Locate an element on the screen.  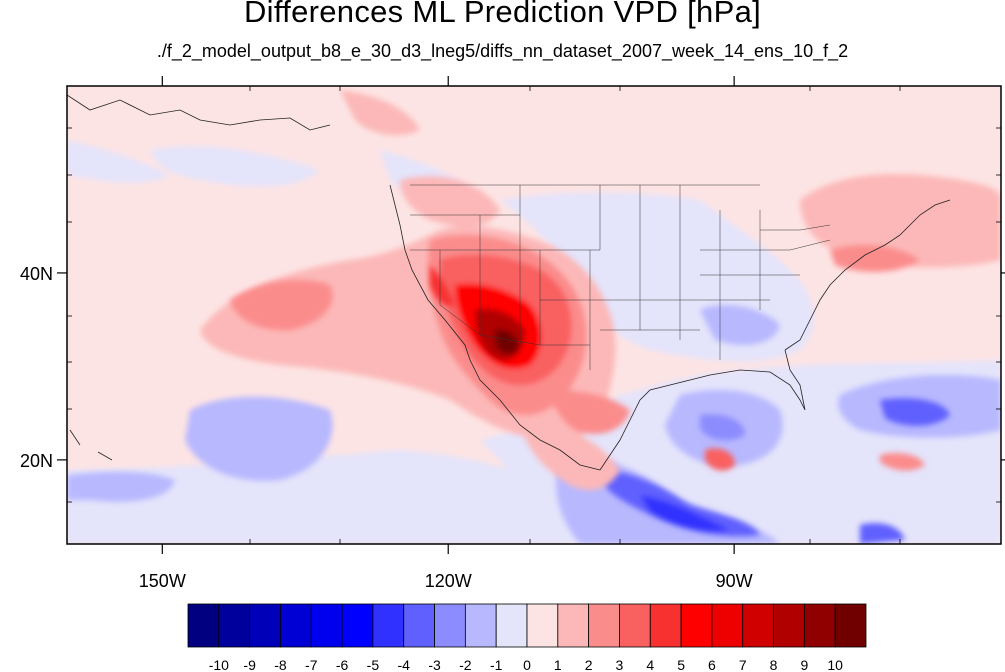
colorbar-label: 5 is located at coordinates (681, 664).